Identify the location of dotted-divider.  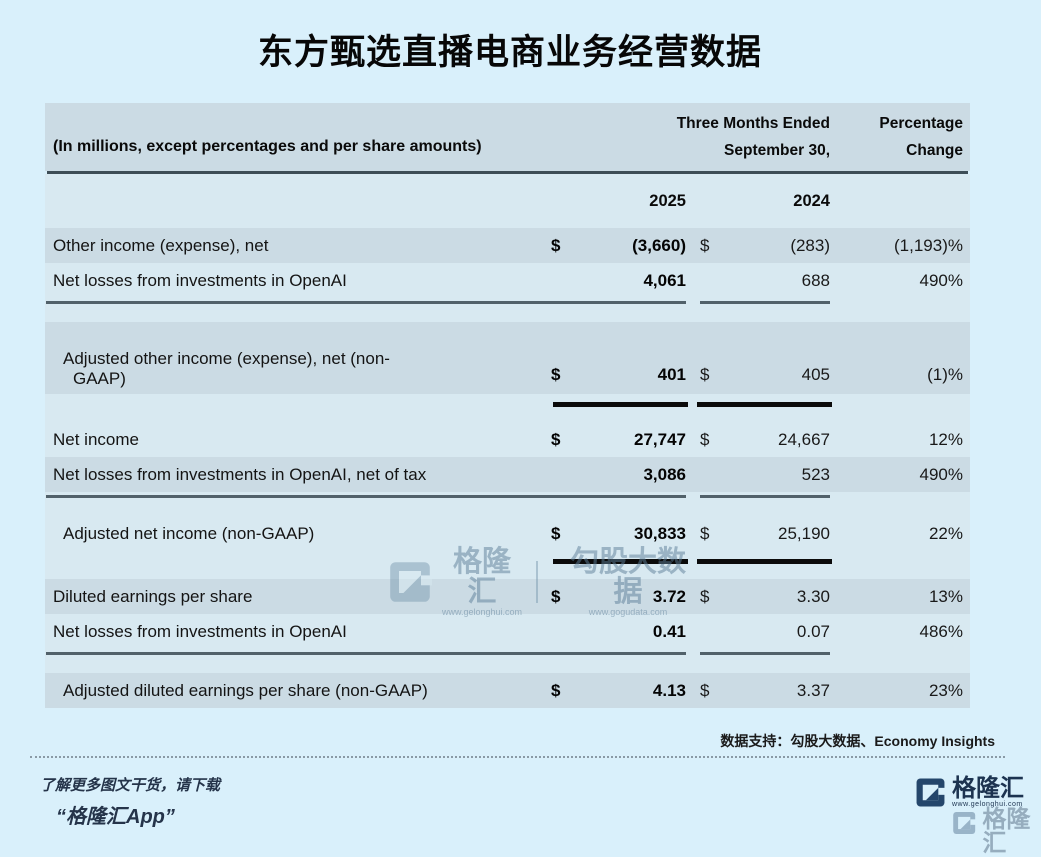
(517, 757).